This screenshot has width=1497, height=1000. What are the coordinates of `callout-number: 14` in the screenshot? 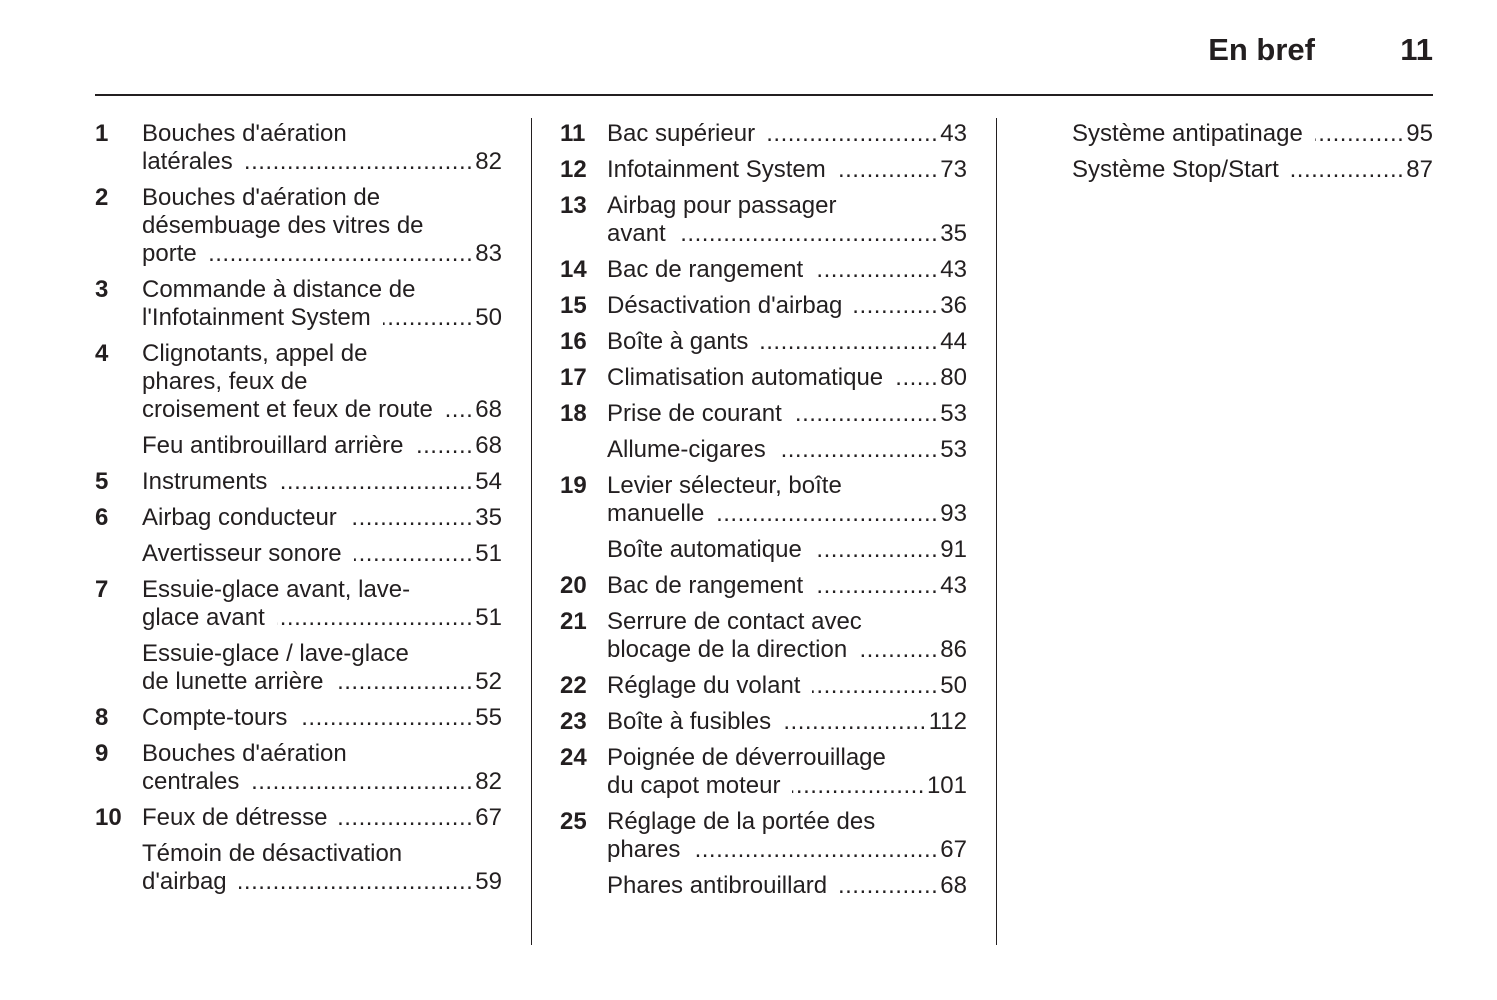 It's located at (573, 269).